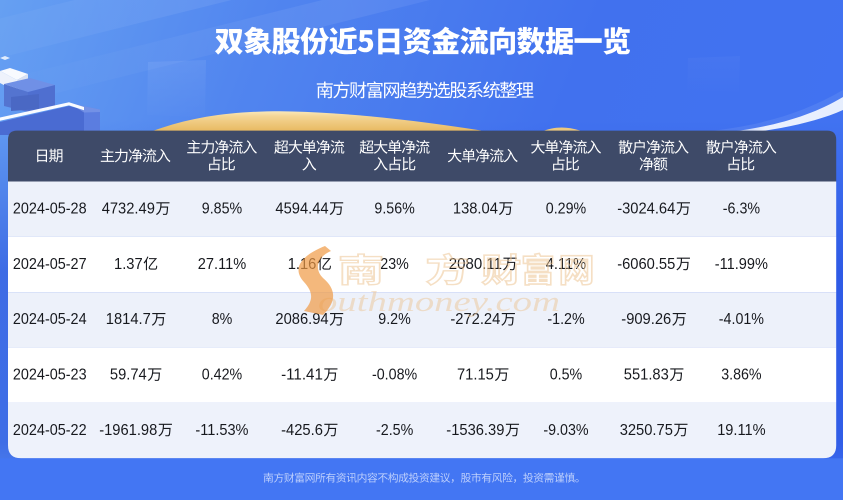 This screenshot has width=843, height=500. I want to click on svg-text: -11.53%, so click(221, 430).